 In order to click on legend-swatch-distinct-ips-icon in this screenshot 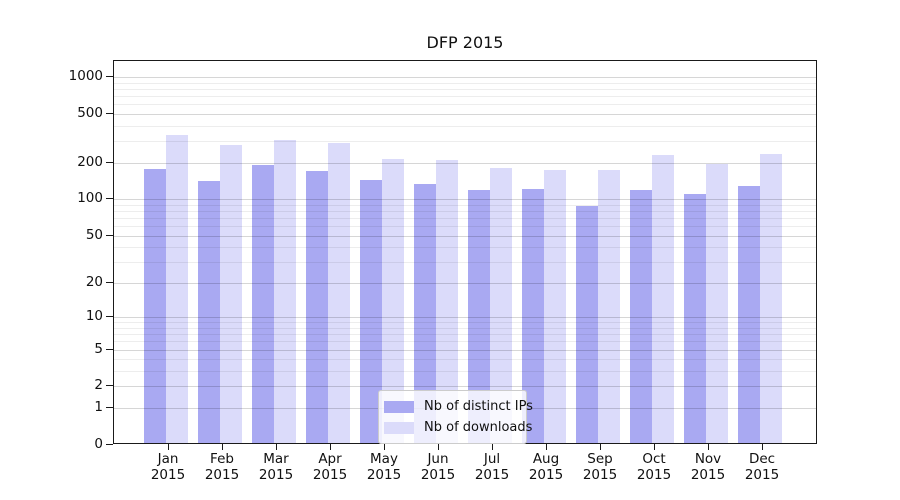, I will do `click(399, 406)`.